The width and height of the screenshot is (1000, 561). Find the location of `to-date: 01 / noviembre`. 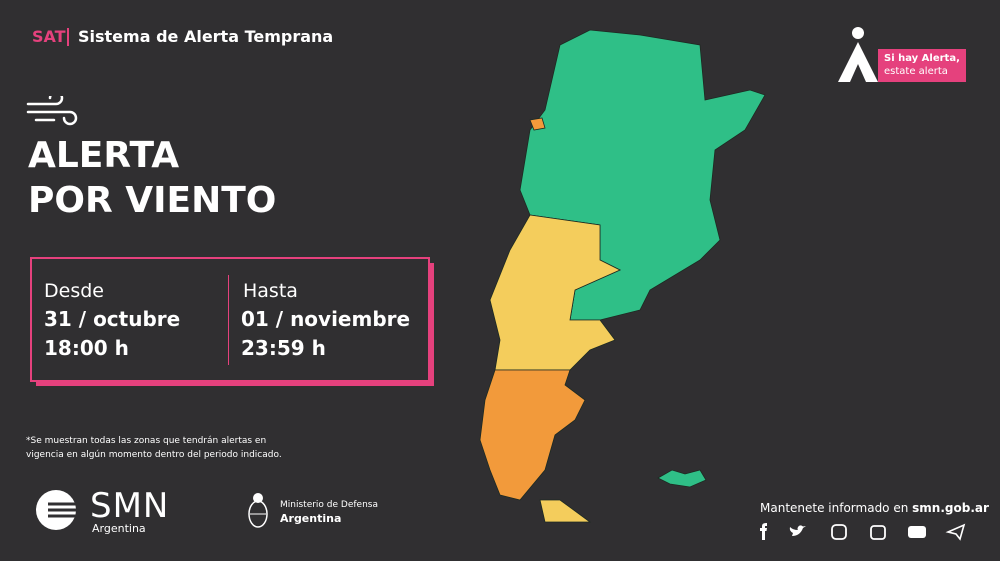

to-date: 01 / noviembre is located at coordinates (326, 319).